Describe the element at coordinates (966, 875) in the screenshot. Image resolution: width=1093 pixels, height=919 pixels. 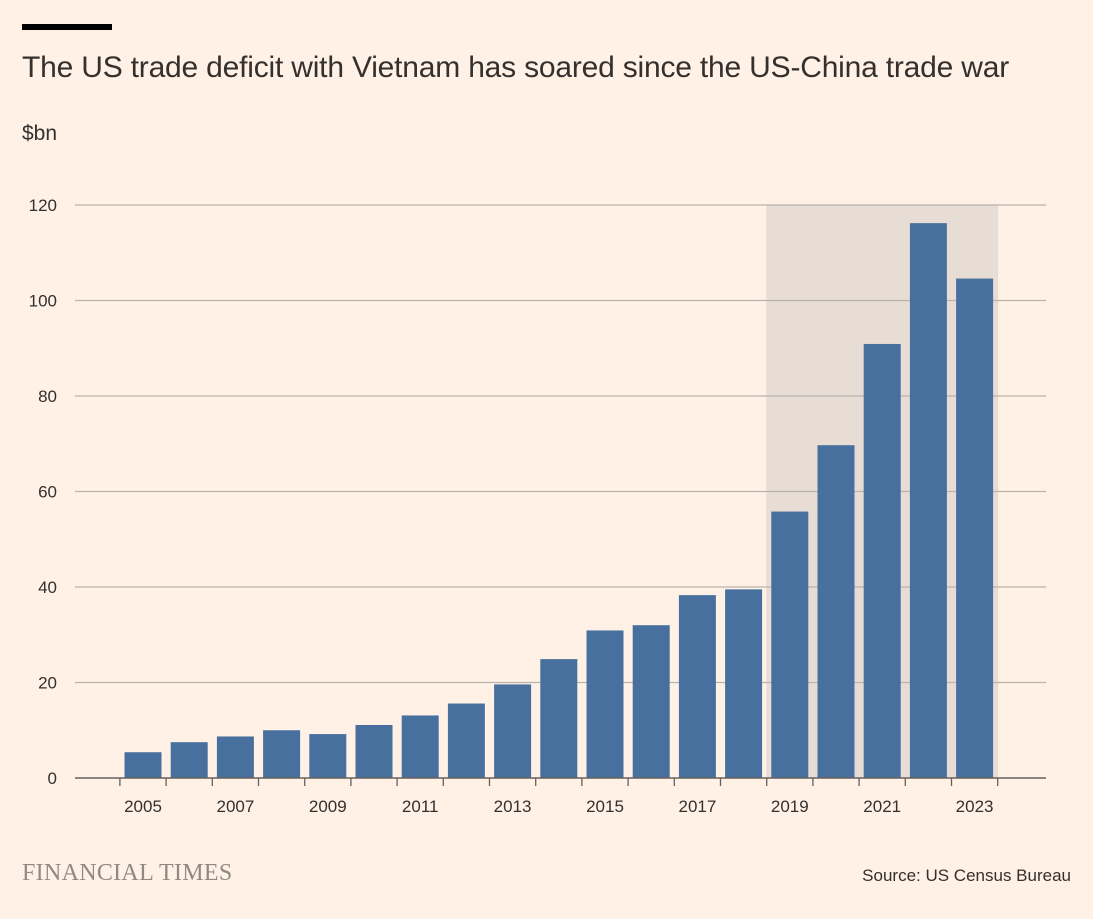
I see `source-note: Source: US Census Bureau` at that location.